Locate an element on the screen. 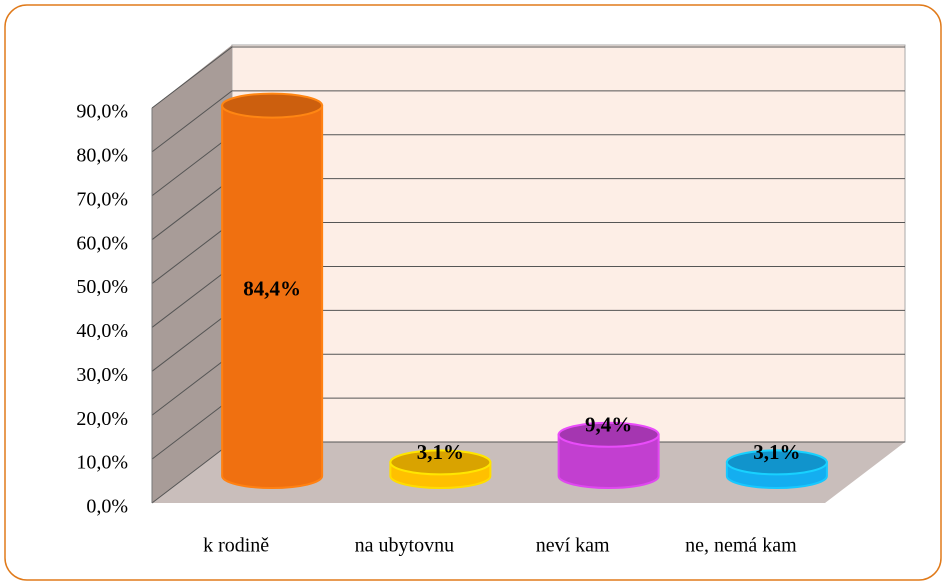 This screenshot has width=946, height=585. y-tick-label: 30,0% is located at coordinates (102, 375).